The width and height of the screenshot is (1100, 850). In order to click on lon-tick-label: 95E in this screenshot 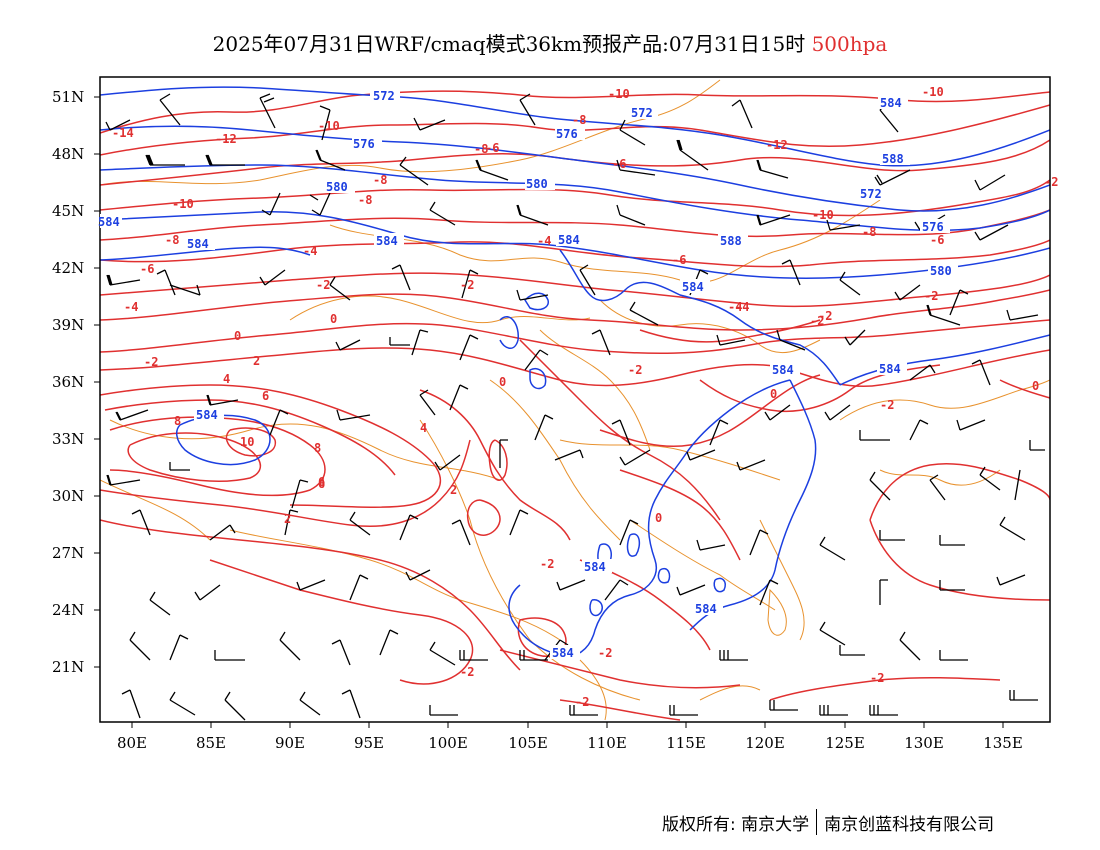, I will do `click(369, 743)`.